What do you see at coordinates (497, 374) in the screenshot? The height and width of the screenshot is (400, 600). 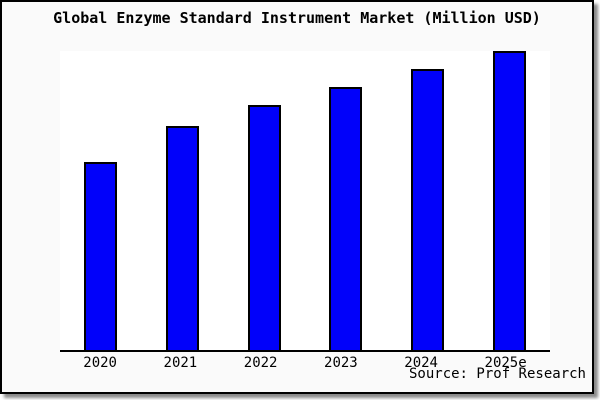 I see `source-caption: Source: Prof Research` at bounding box center [497, 374].